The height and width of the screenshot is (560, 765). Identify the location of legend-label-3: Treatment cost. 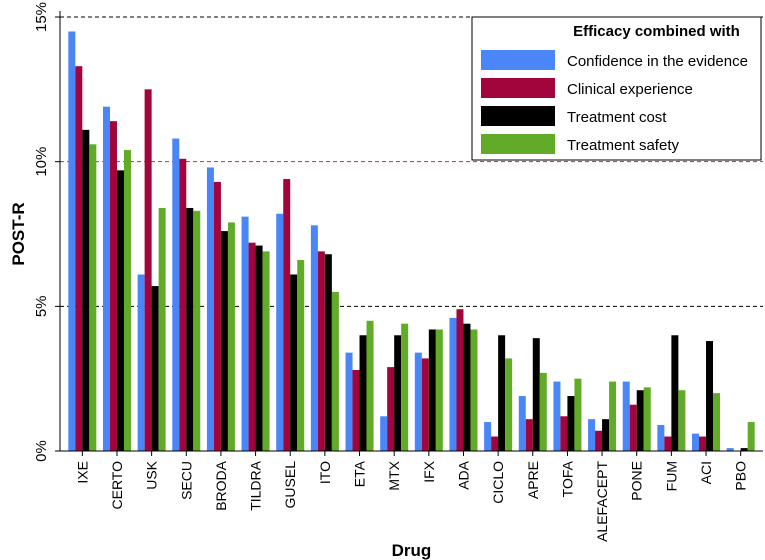
(617, 117).